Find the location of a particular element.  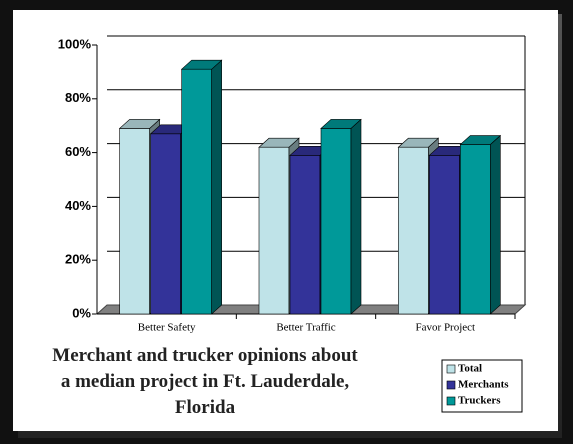

y-tick-label: 40% is located at coordinates (78, 205).